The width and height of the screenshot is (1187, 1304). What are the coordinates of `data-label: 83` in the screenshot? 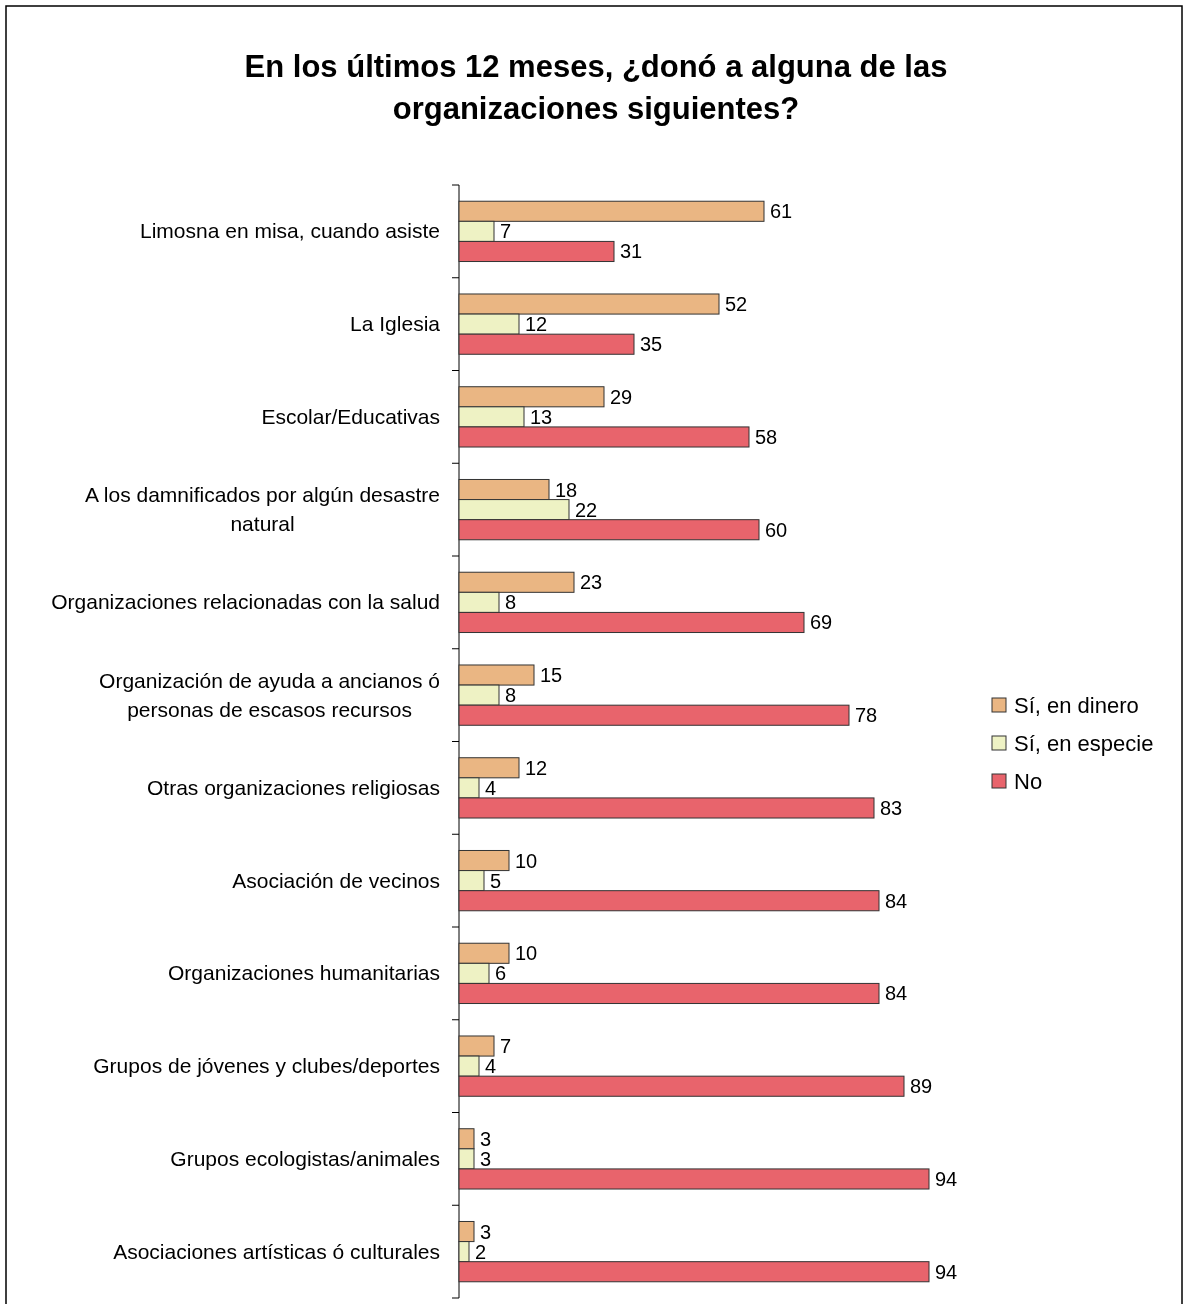 It's located at (891, 807).